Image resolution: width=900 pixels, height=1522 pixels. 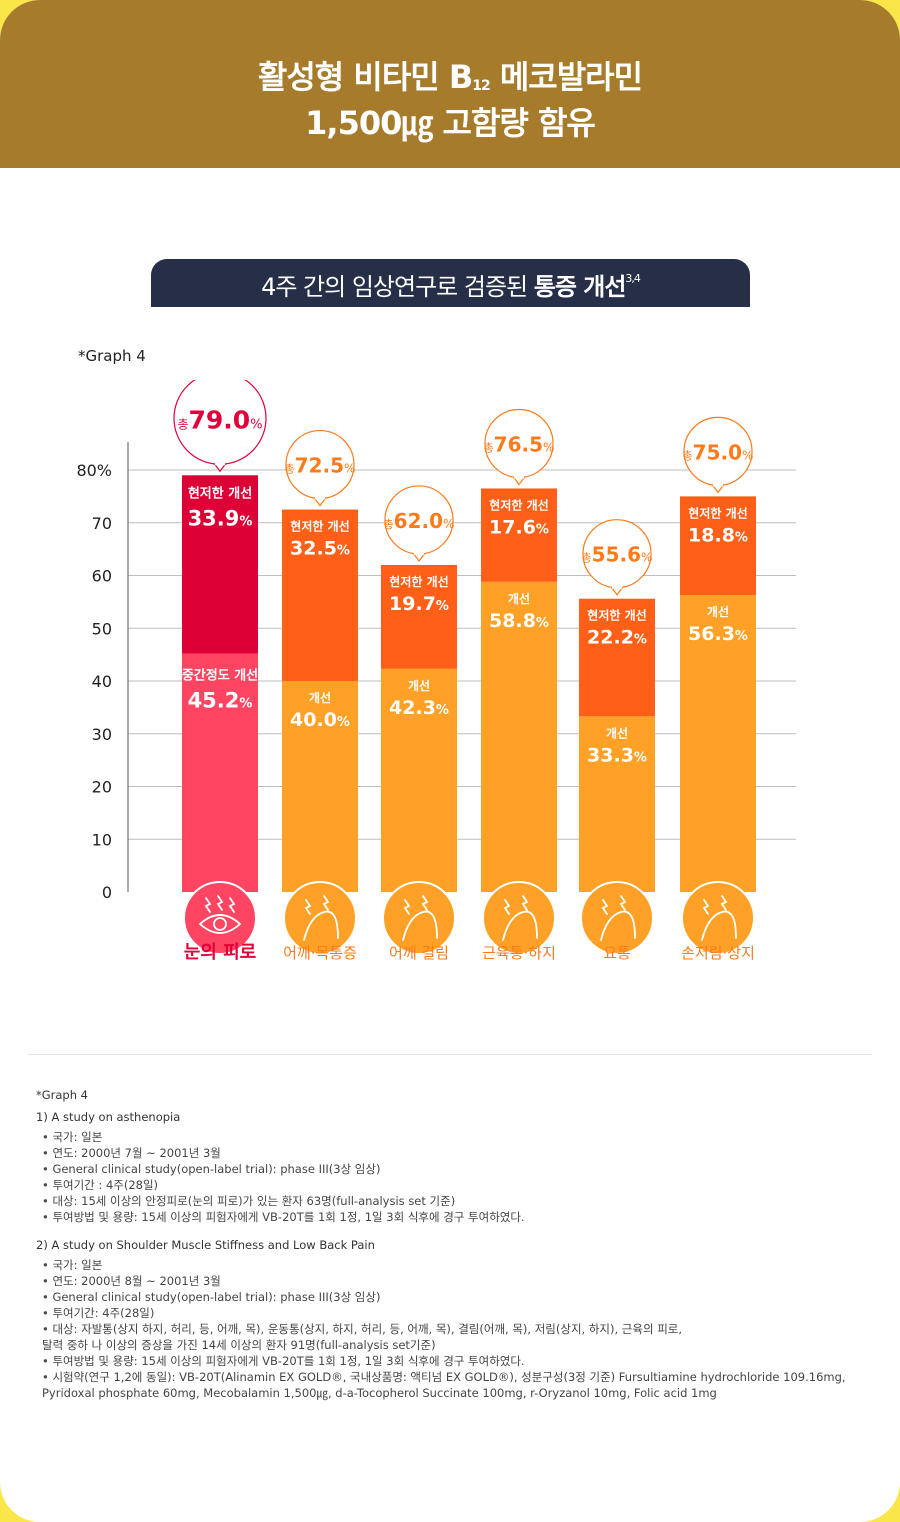 What do you see at coordinates (214, 518) in the screenshot?
I see `segment-top-value-part: 33.9` at bounding box center [214, 518].